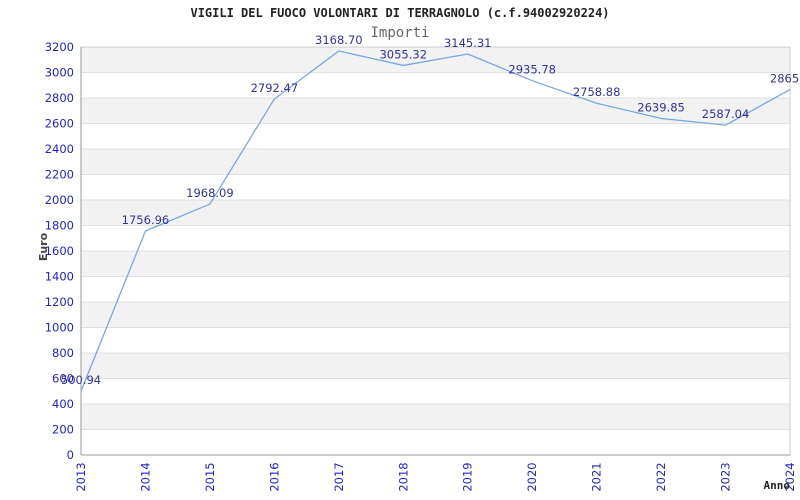 Image resolution: width=800 pixels, height=500 pixels. I want to click on x-tick-label: 2013, so click(81, 476).